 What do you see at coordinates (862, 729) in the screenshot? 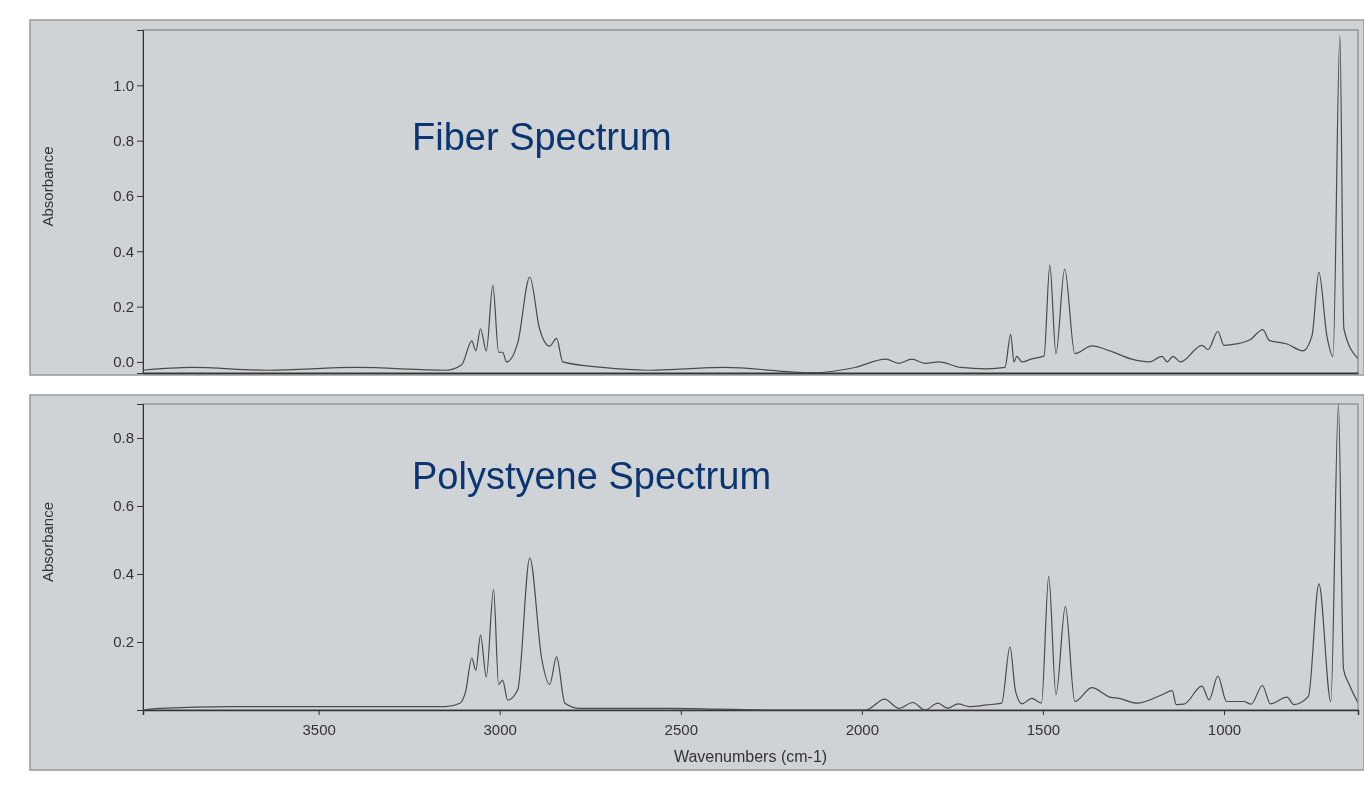
I see `x-tick-label: 2000` at bounding box center [862, 729].